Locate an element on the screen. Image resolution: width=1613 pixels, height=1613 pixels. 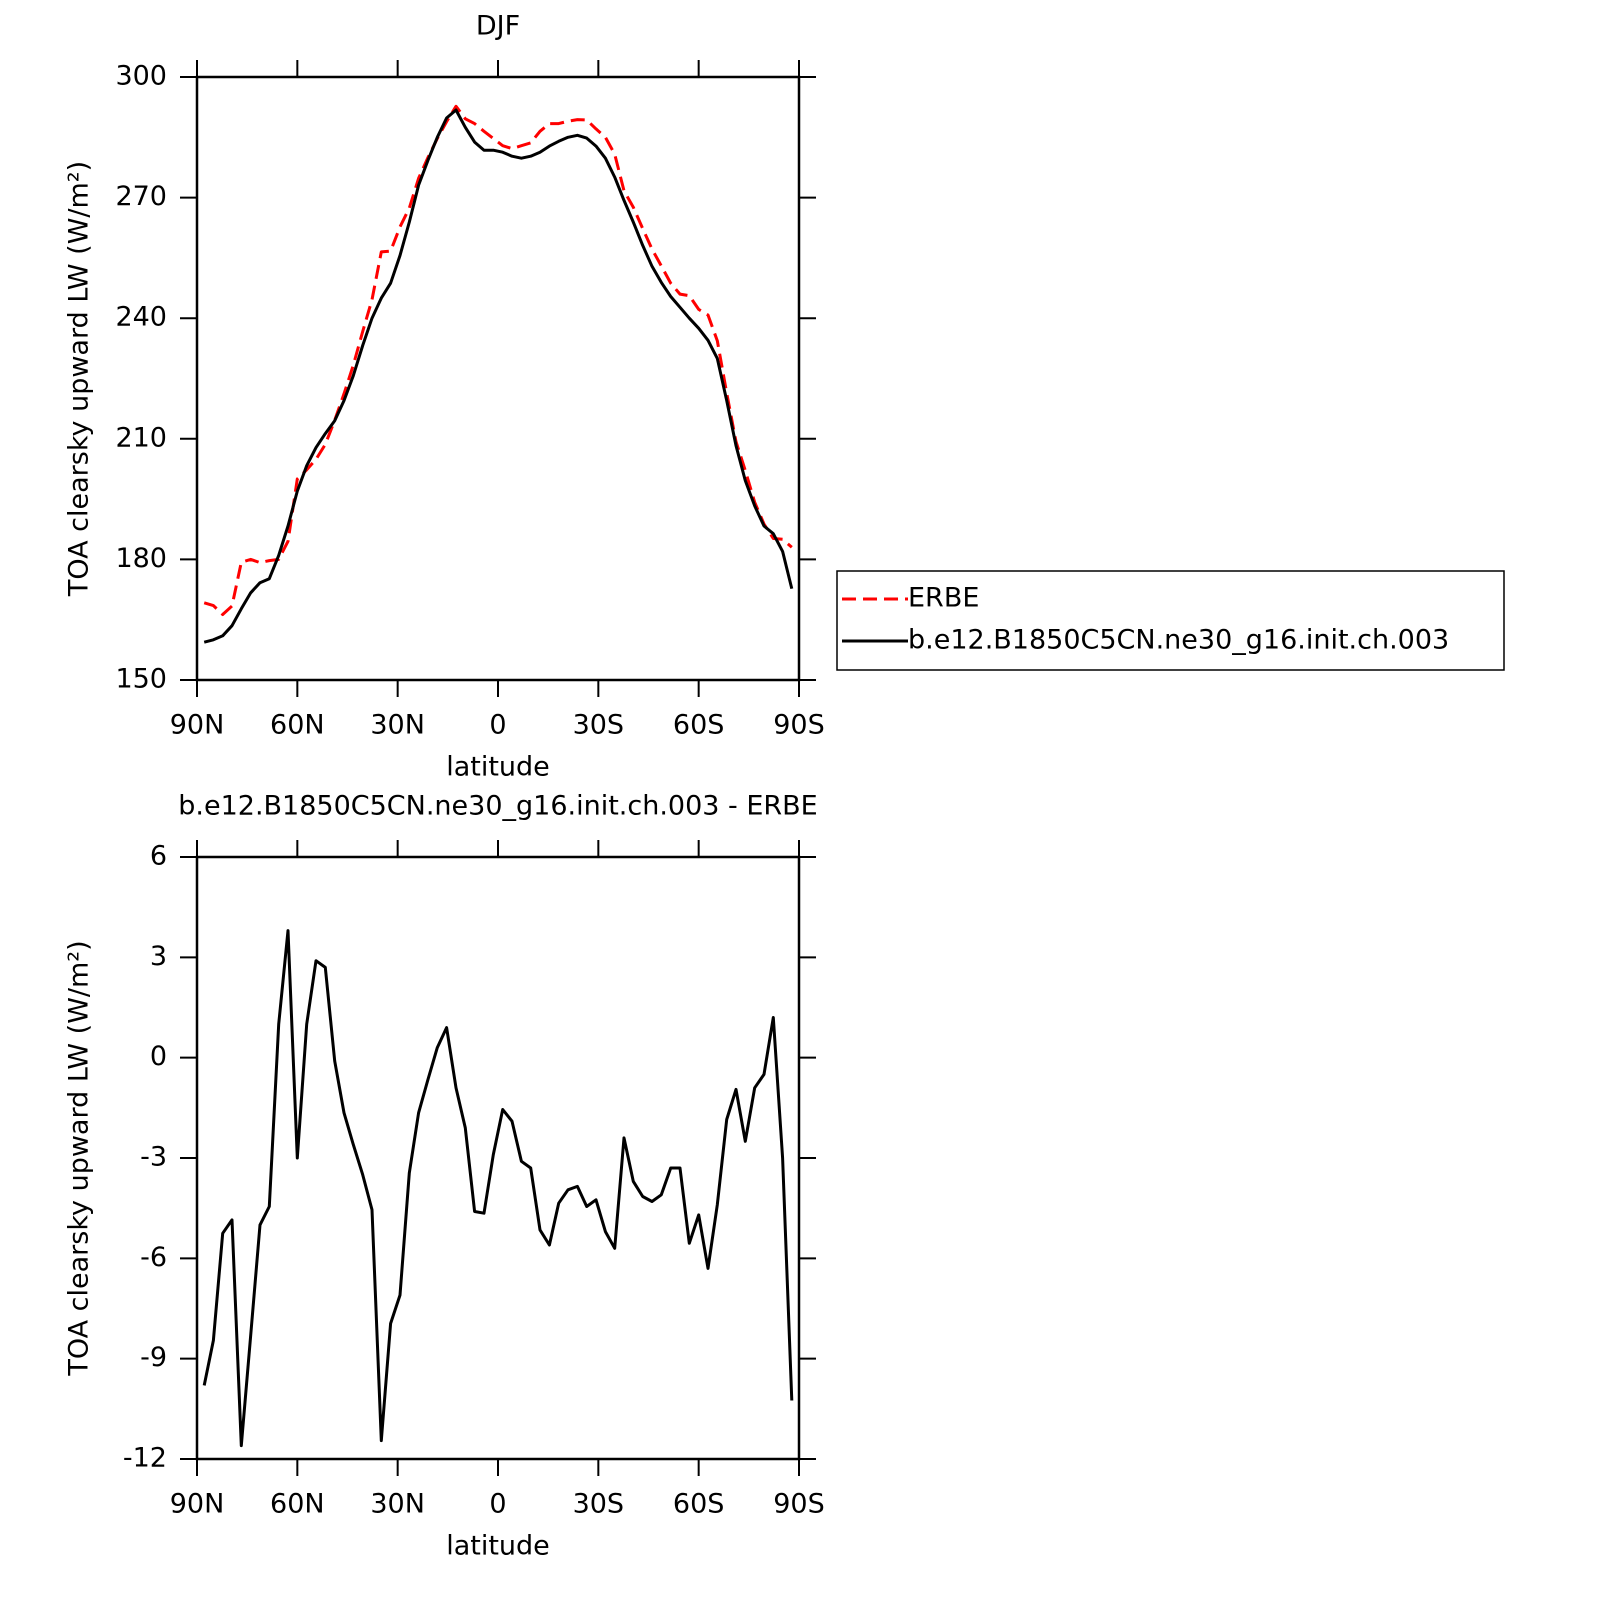
chart-title: DJF is located at coordinates (498, 26).